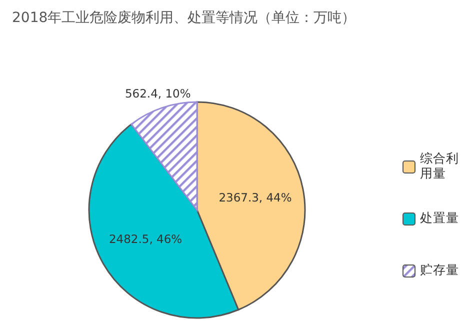 The image size is (468, 325). I want to click on legend-label: 处置量, so click(439, 218).